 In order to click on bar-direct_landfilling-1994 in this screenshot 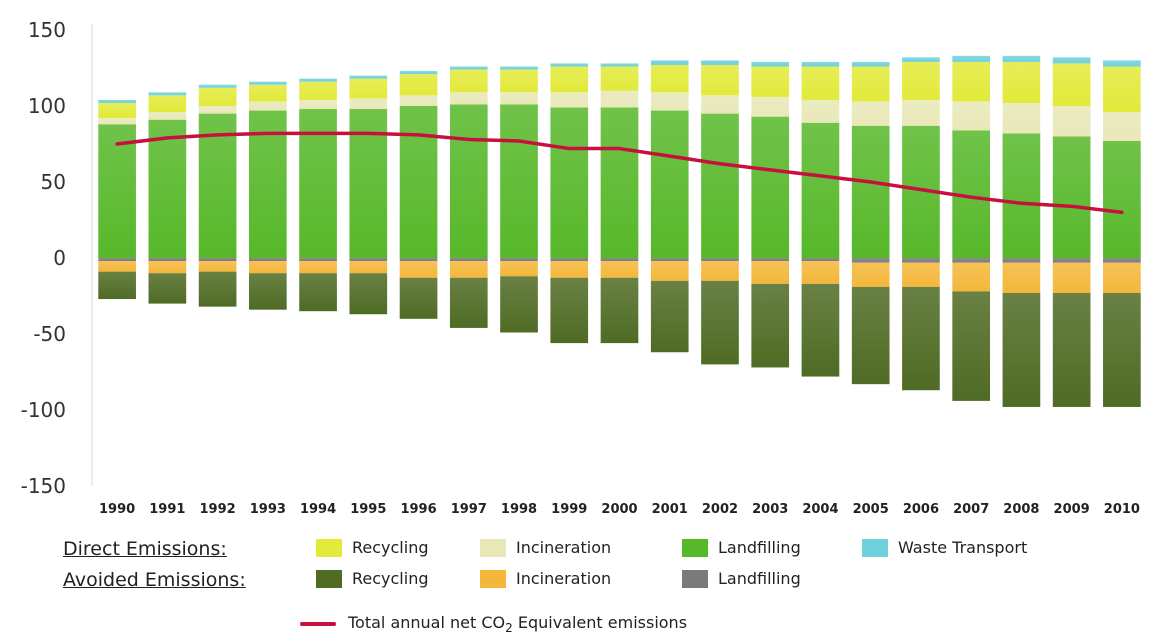, I will do `click(318, 183)`.